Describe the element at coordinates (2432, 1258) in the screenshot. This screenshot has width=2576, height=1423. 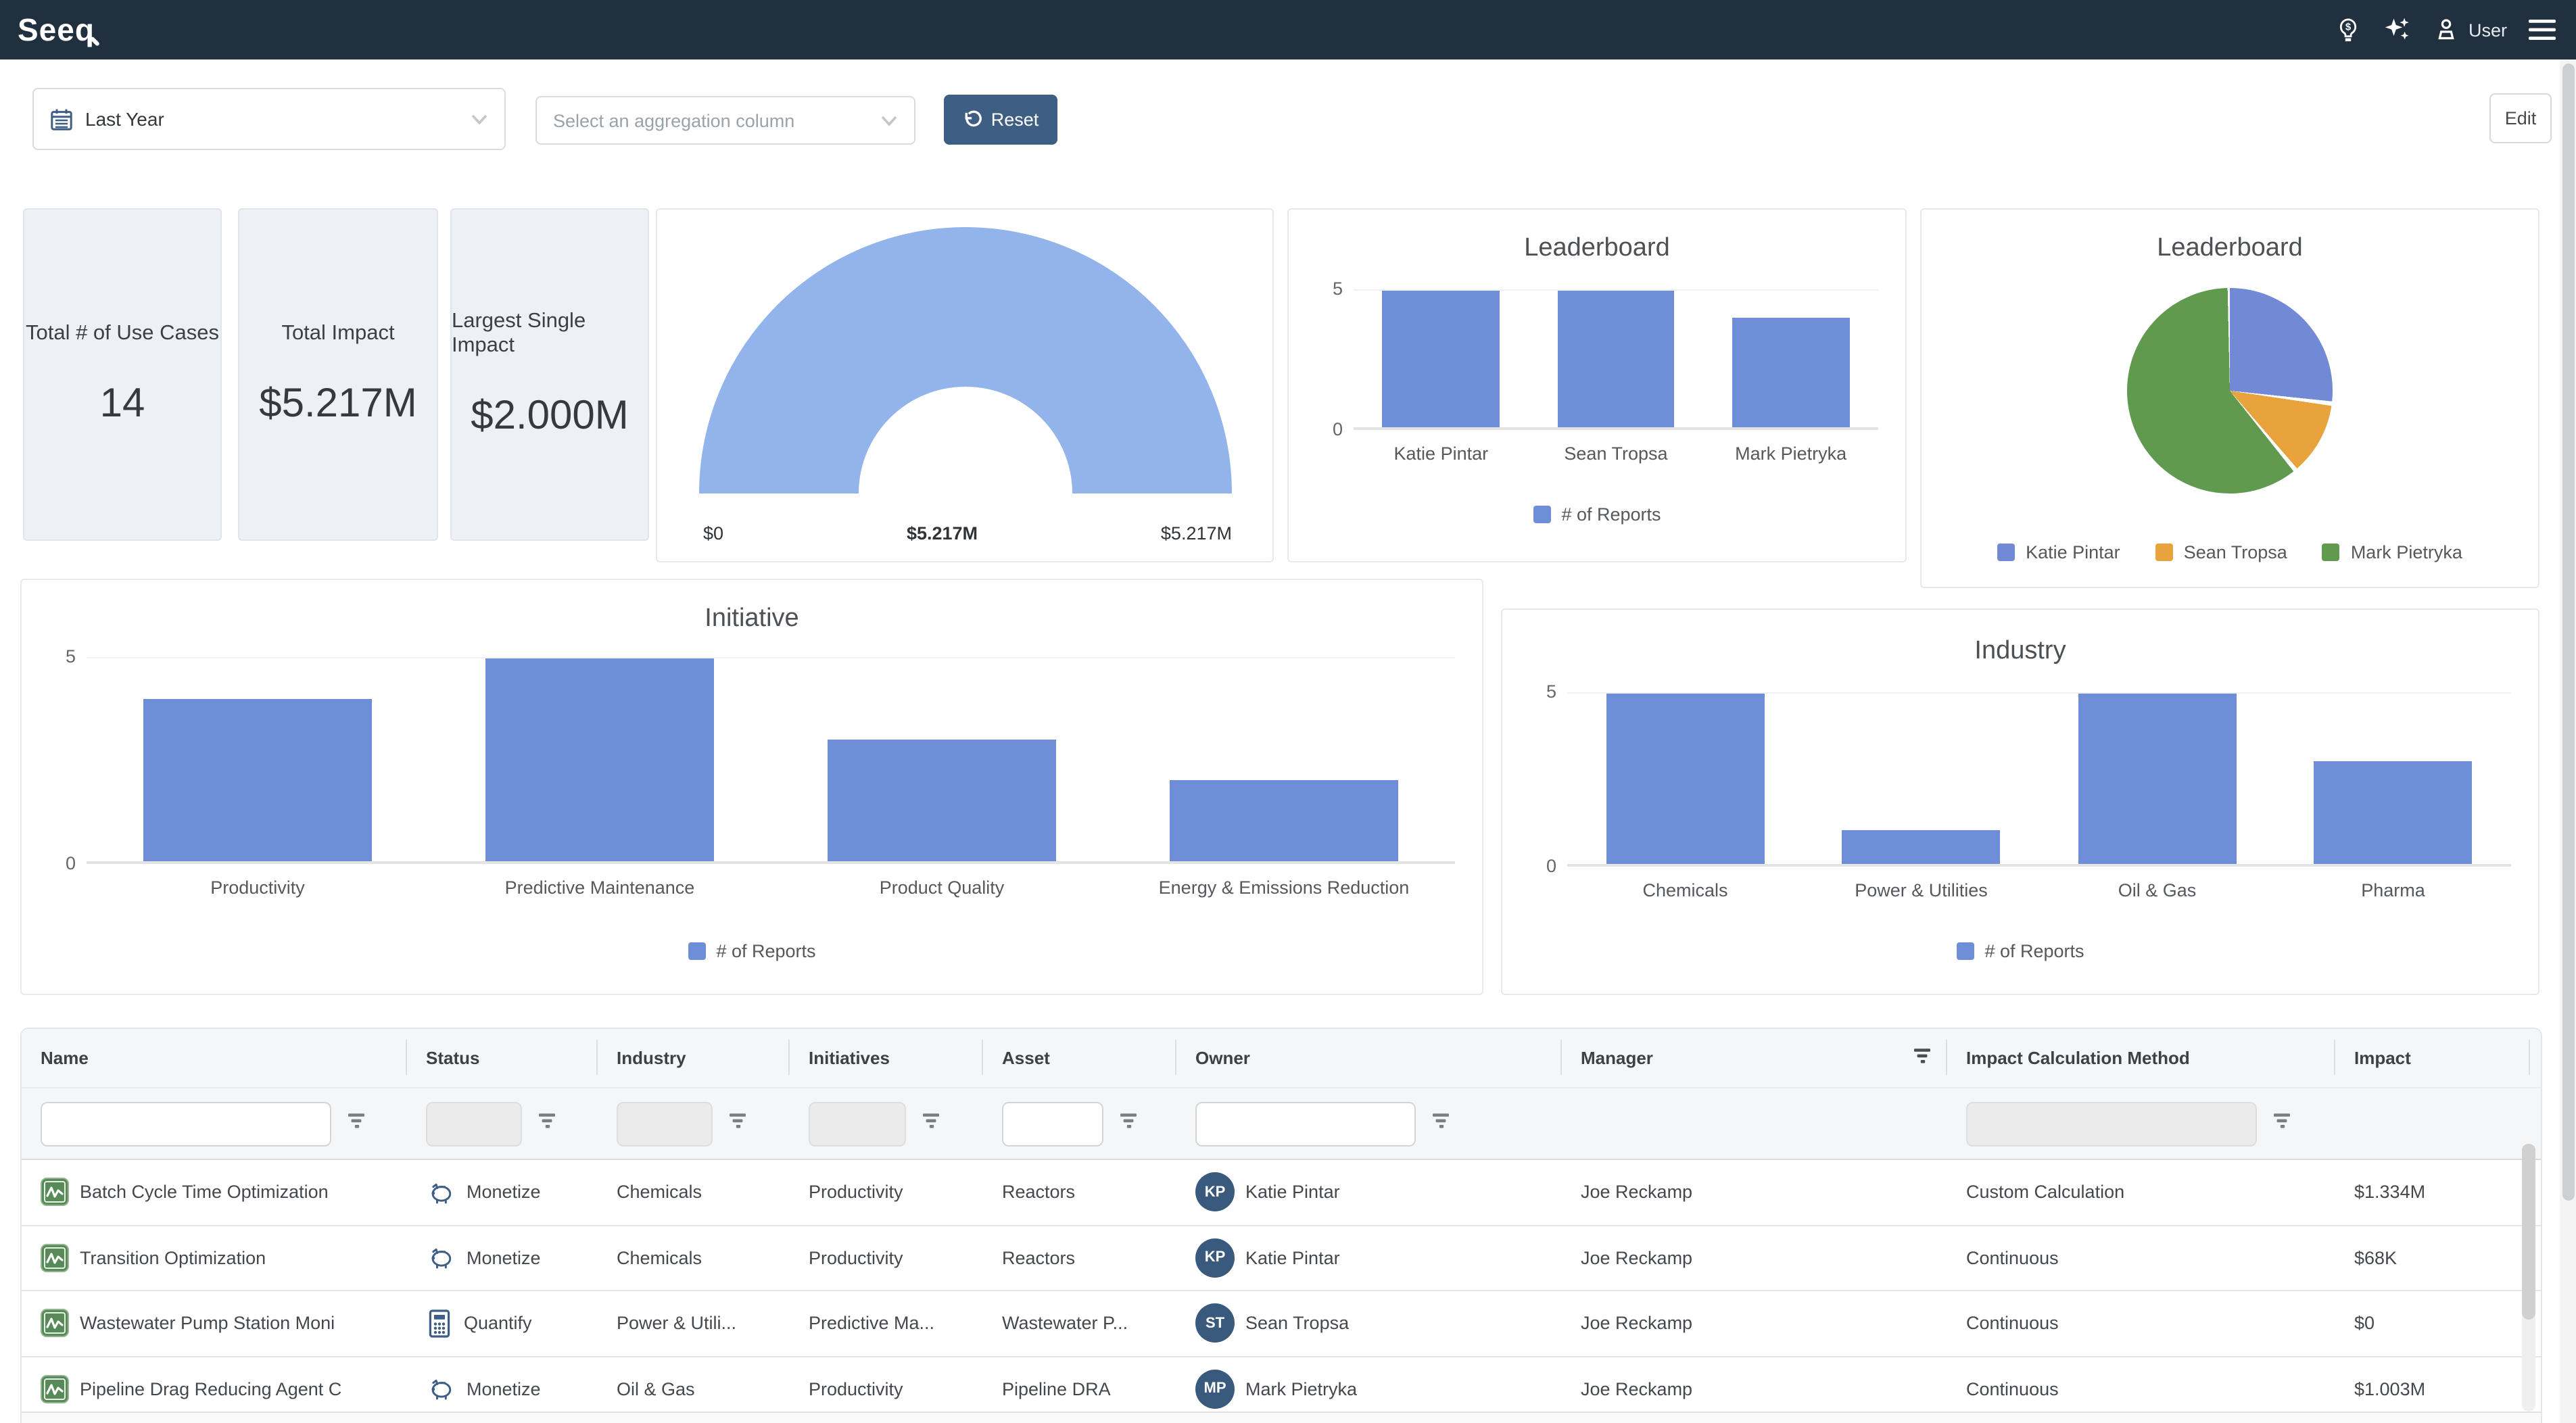
I see `cell-impact: $68K` at that location.